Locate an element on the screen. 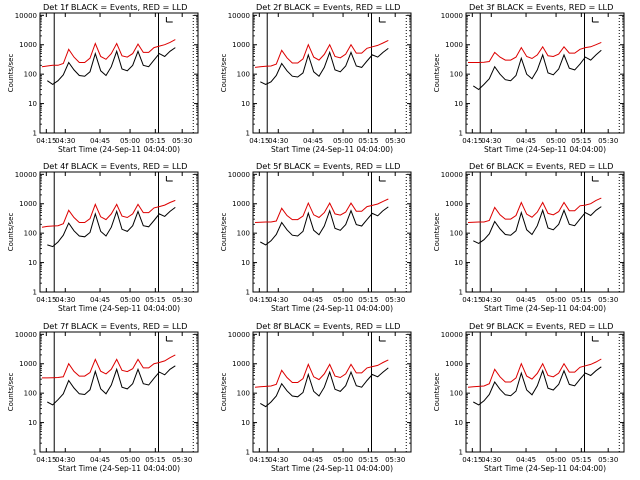 The image size is (640, 480). chart-title: Det 8f BLACK = Events, RED = LLD is located at coordinates (328, 326).